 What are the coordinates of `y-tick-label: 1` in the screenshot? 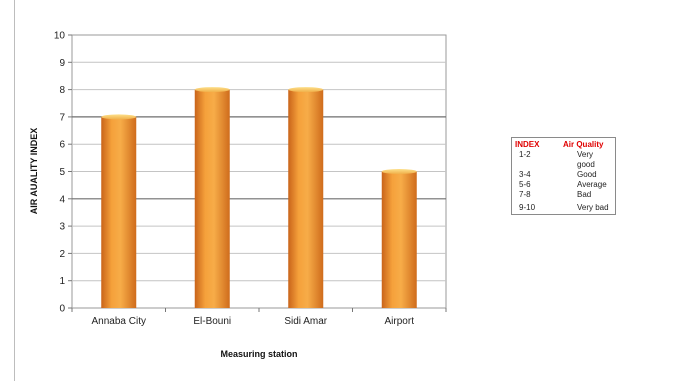 It's located at (62, 281).